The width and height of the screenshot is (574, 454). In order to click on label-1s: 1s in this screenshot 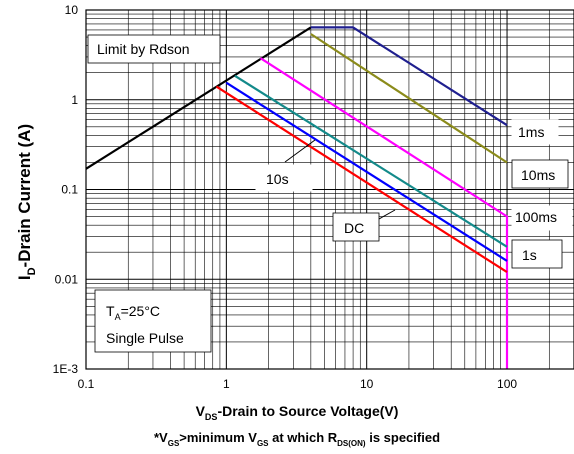, I will do `click(537, 254)`.